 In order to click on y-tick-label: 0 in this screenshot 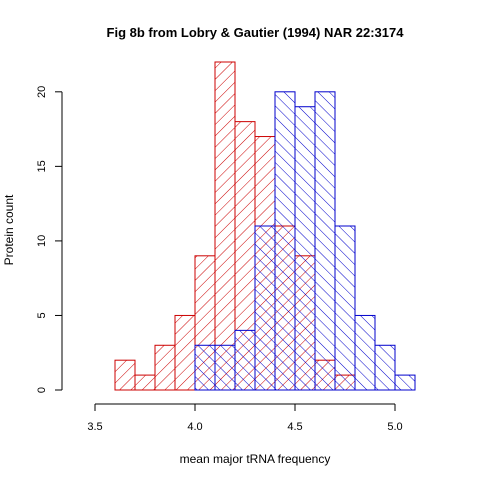, I will do `click(42, 390)`.